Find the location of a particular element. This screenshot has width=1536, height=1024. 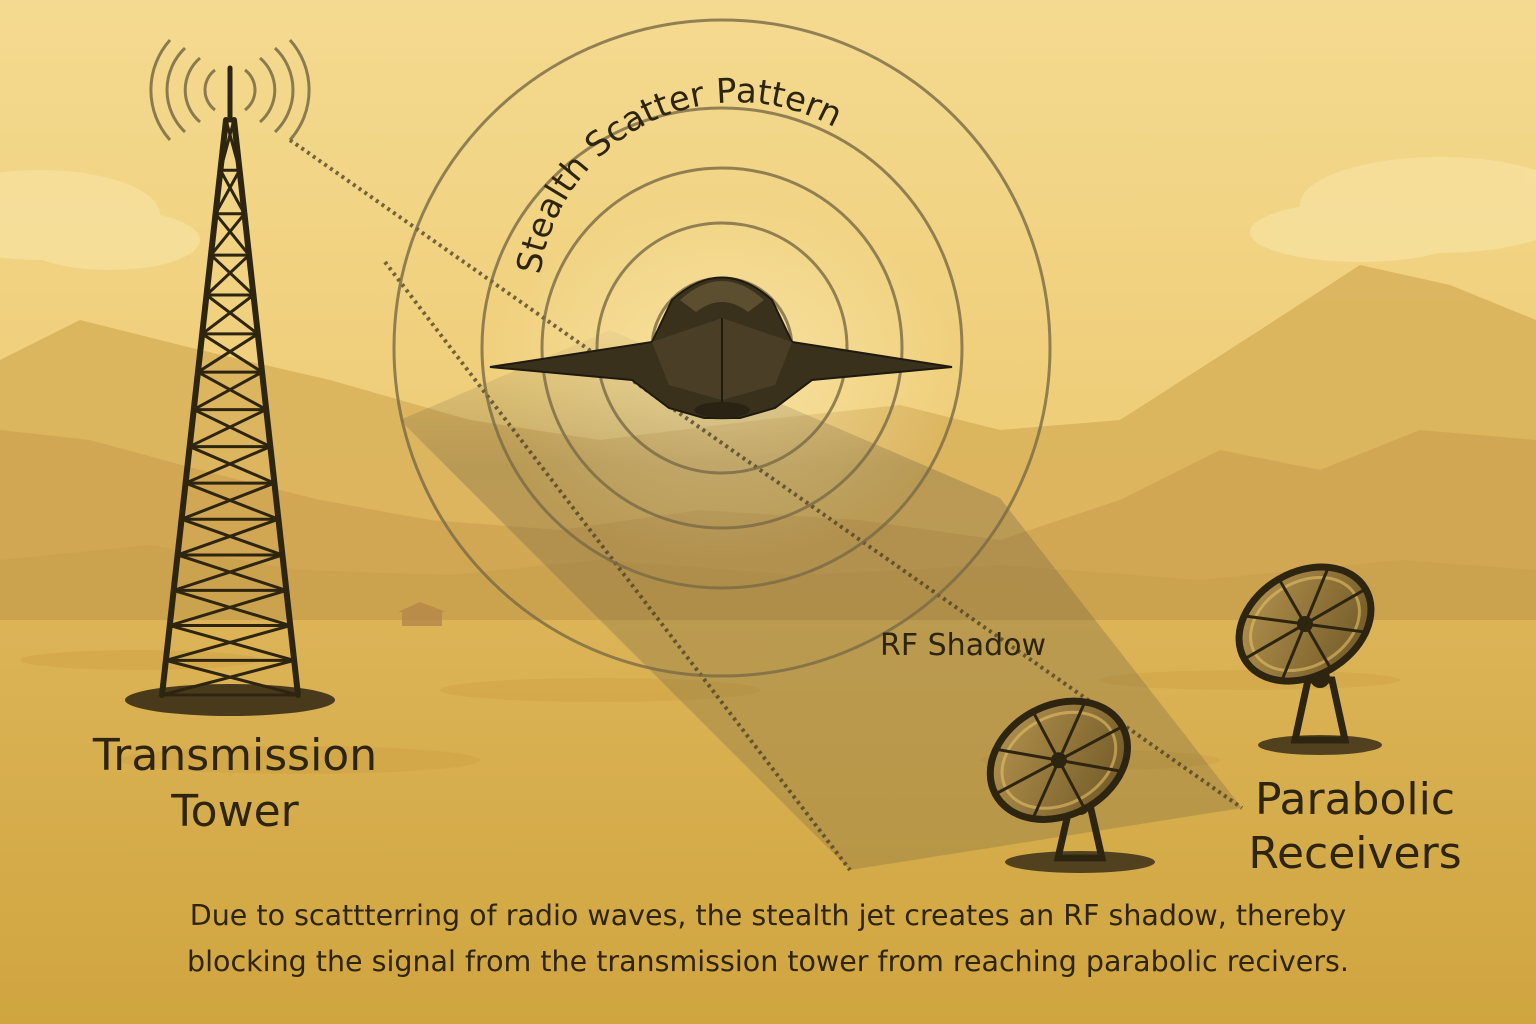

stealth-jet-icon is located at coordinates (721, 347).